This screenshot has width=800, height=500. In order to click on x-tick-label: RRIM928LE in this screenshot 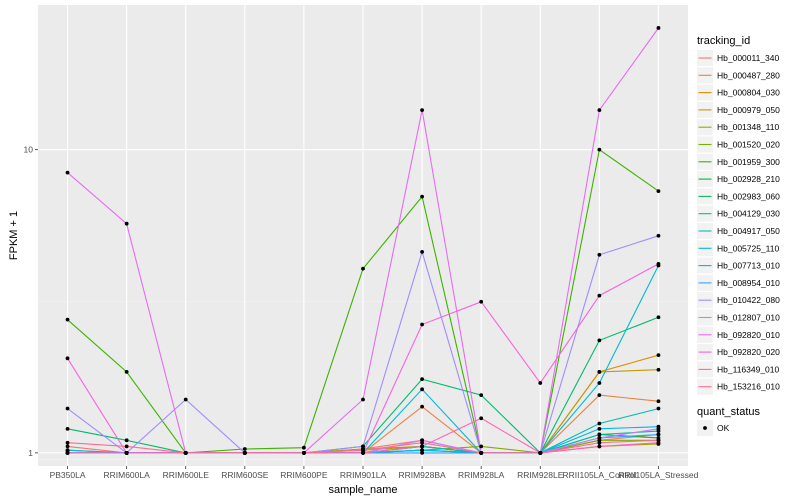, I will do `click(540, 475)`.